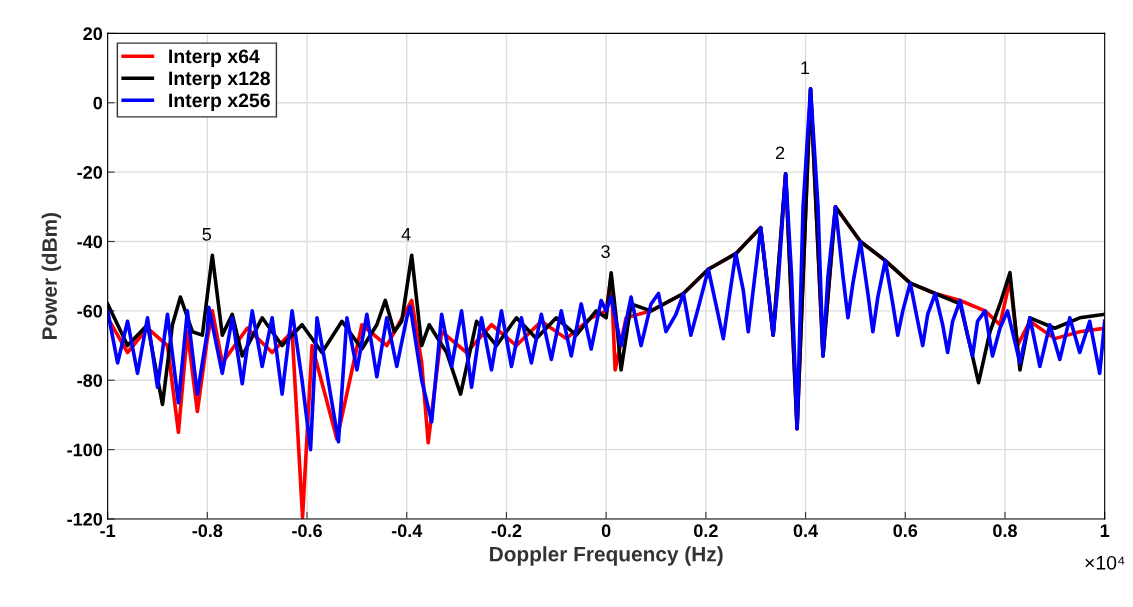 Image resolution: width=1133 pixels, height=607 pixels. Describe the element at coordinates (605, 252) in the screenshot. I see `annotation: 3` at that location.